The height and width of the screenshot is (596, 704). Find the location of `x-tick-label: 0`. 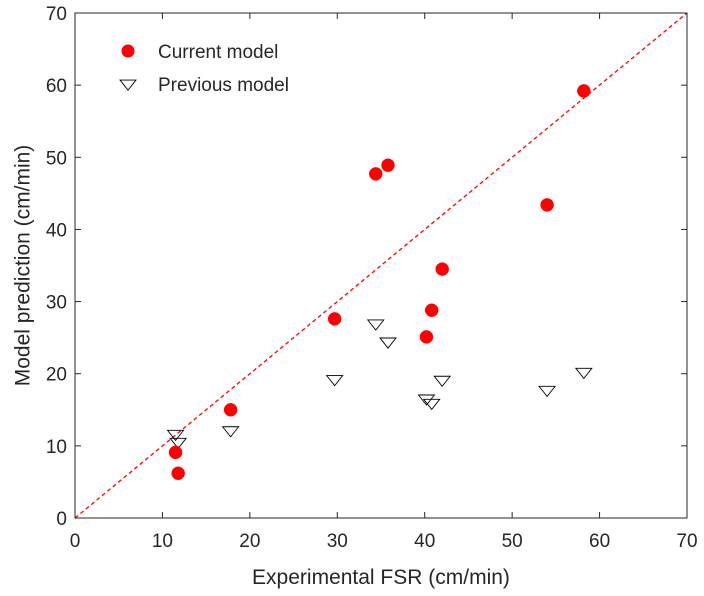

x-tick-label: 0 is located at coordinates (75, 541).